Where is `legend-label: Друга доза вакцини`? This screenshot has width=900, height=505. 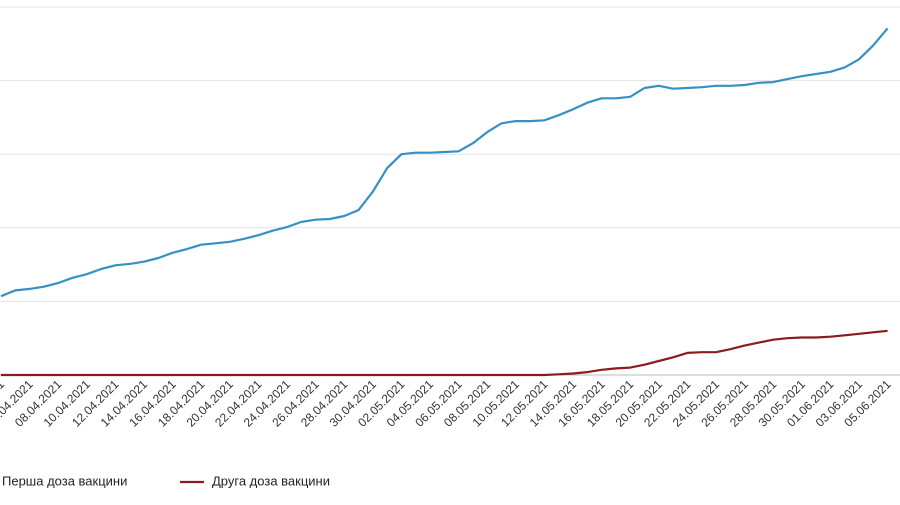 legend-label: Друга доза вакцини is located at coordinates (271, 480).